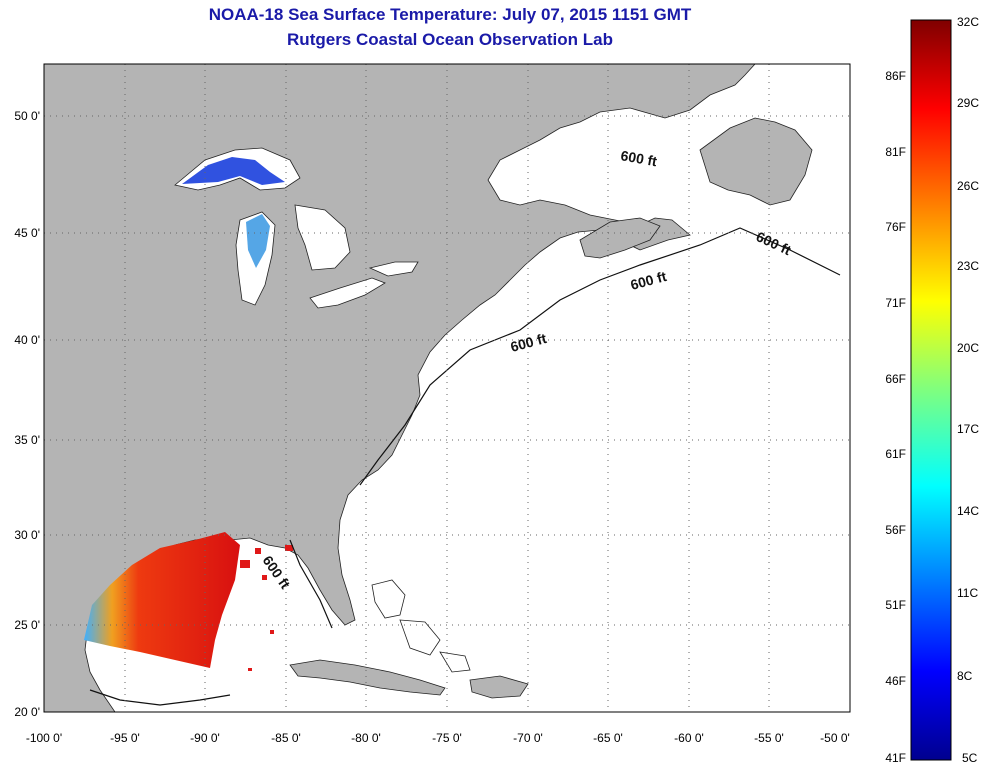  Describe the element at coordinates (895, 227) in the screenshot. I see `colorbar-f-label: 76F` at that location.